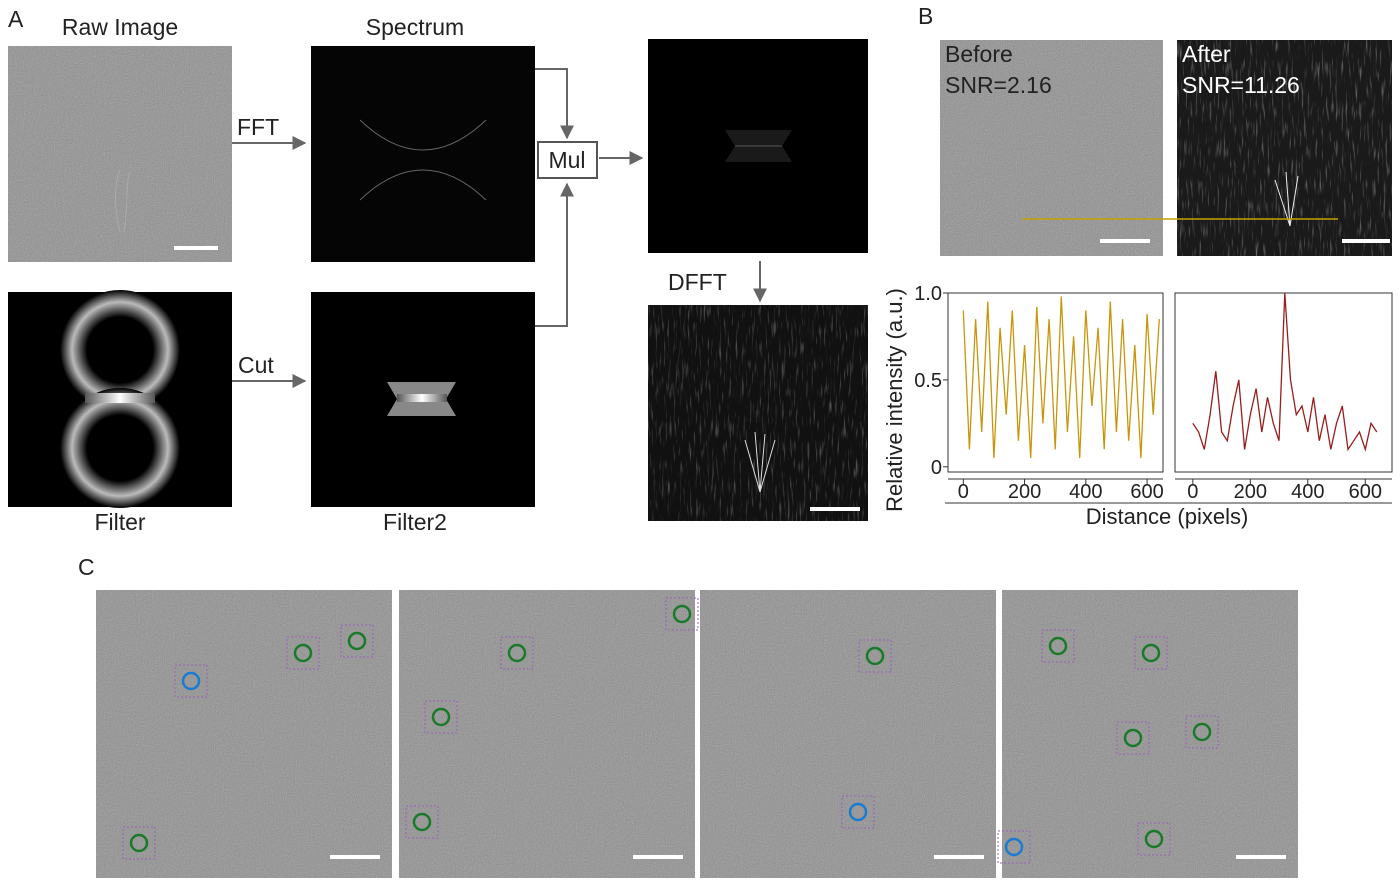  What do you see at coordinates (120, 27) in the screenshot?
I see `image-title: Raw Image` at bounding box center [120, 27].